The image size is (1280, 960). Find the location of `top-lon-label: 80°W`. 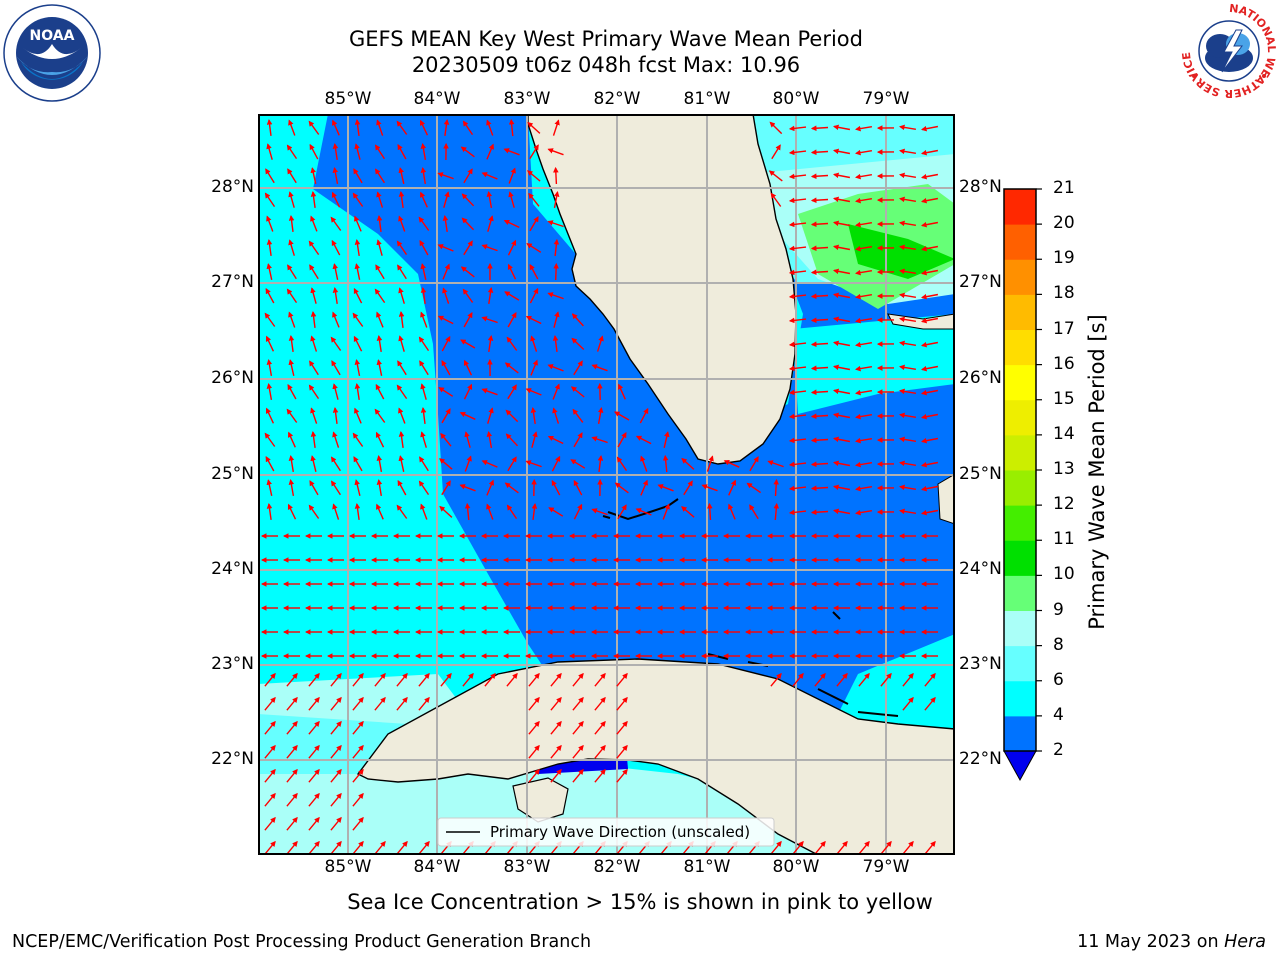

top-lon-label: 80°W is located at coordinates (796, 99).